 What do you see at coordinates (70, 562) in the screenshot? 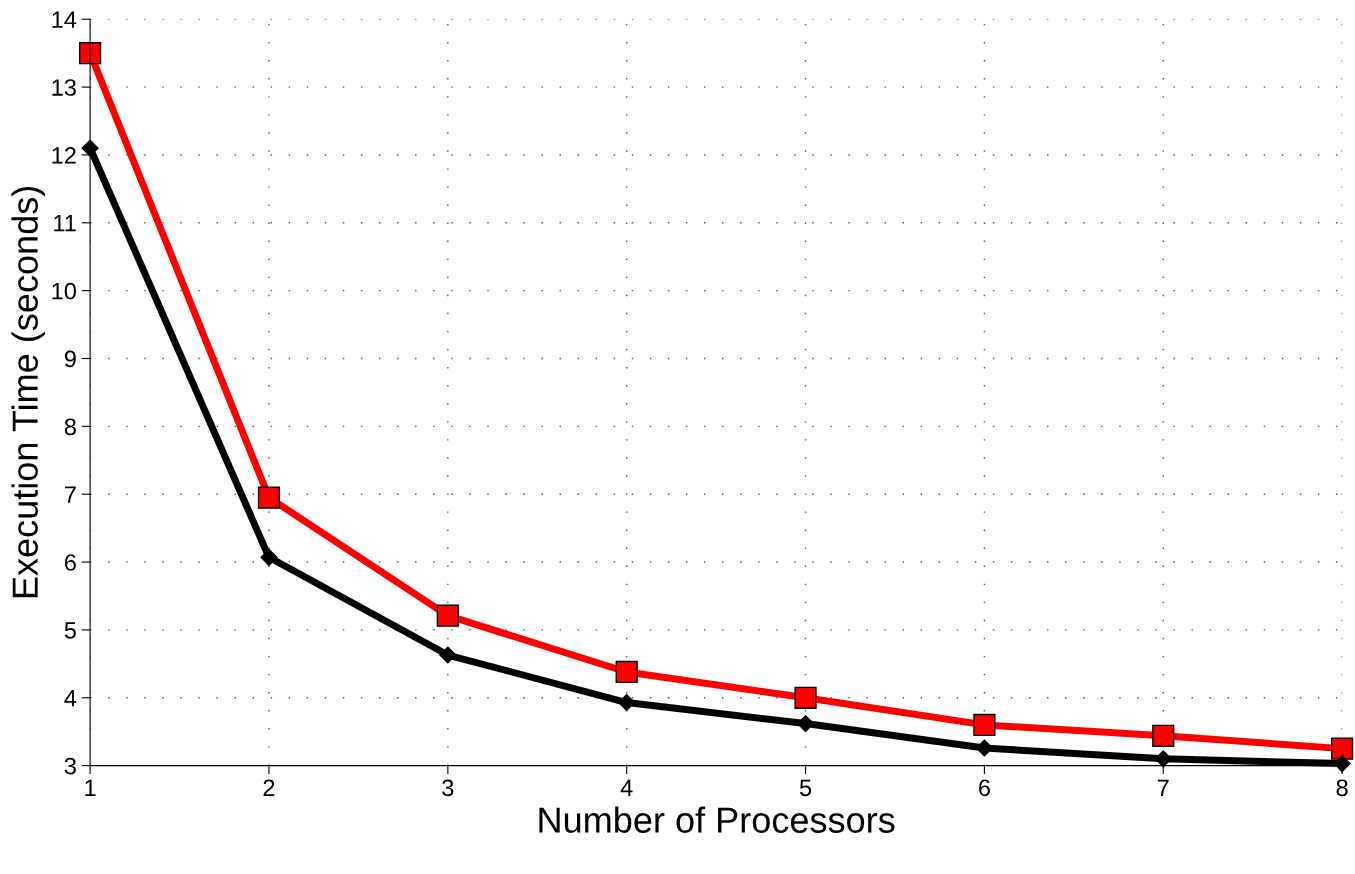
I see `y-tick-label: 6` at bounding box center [70, 562].